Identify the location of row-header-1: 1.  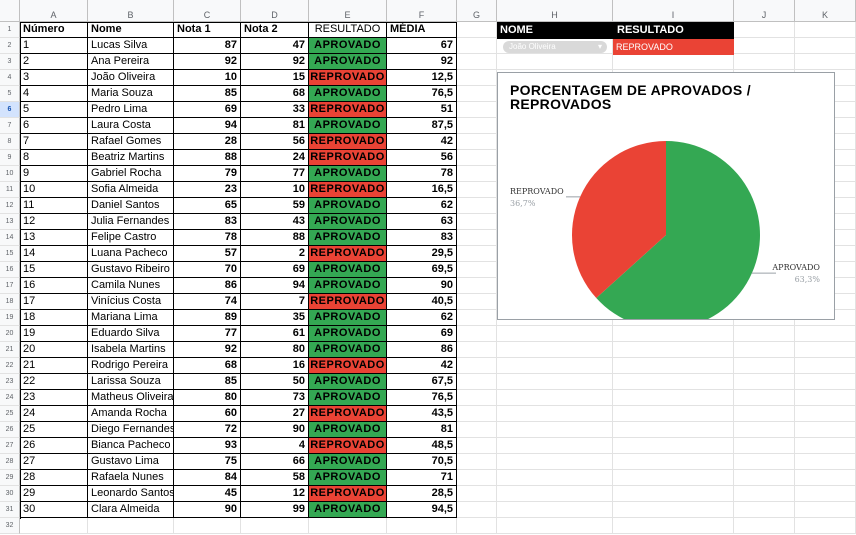
(10, 30).